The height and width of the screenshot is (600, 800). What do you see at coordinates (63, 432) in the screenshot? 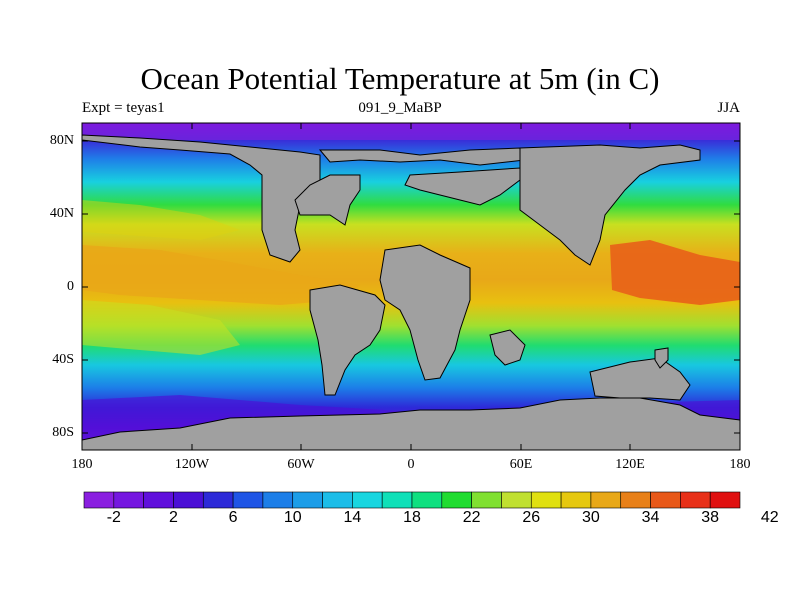
I see `lat-label-80s: 80S` at bounding box center [63, 432].